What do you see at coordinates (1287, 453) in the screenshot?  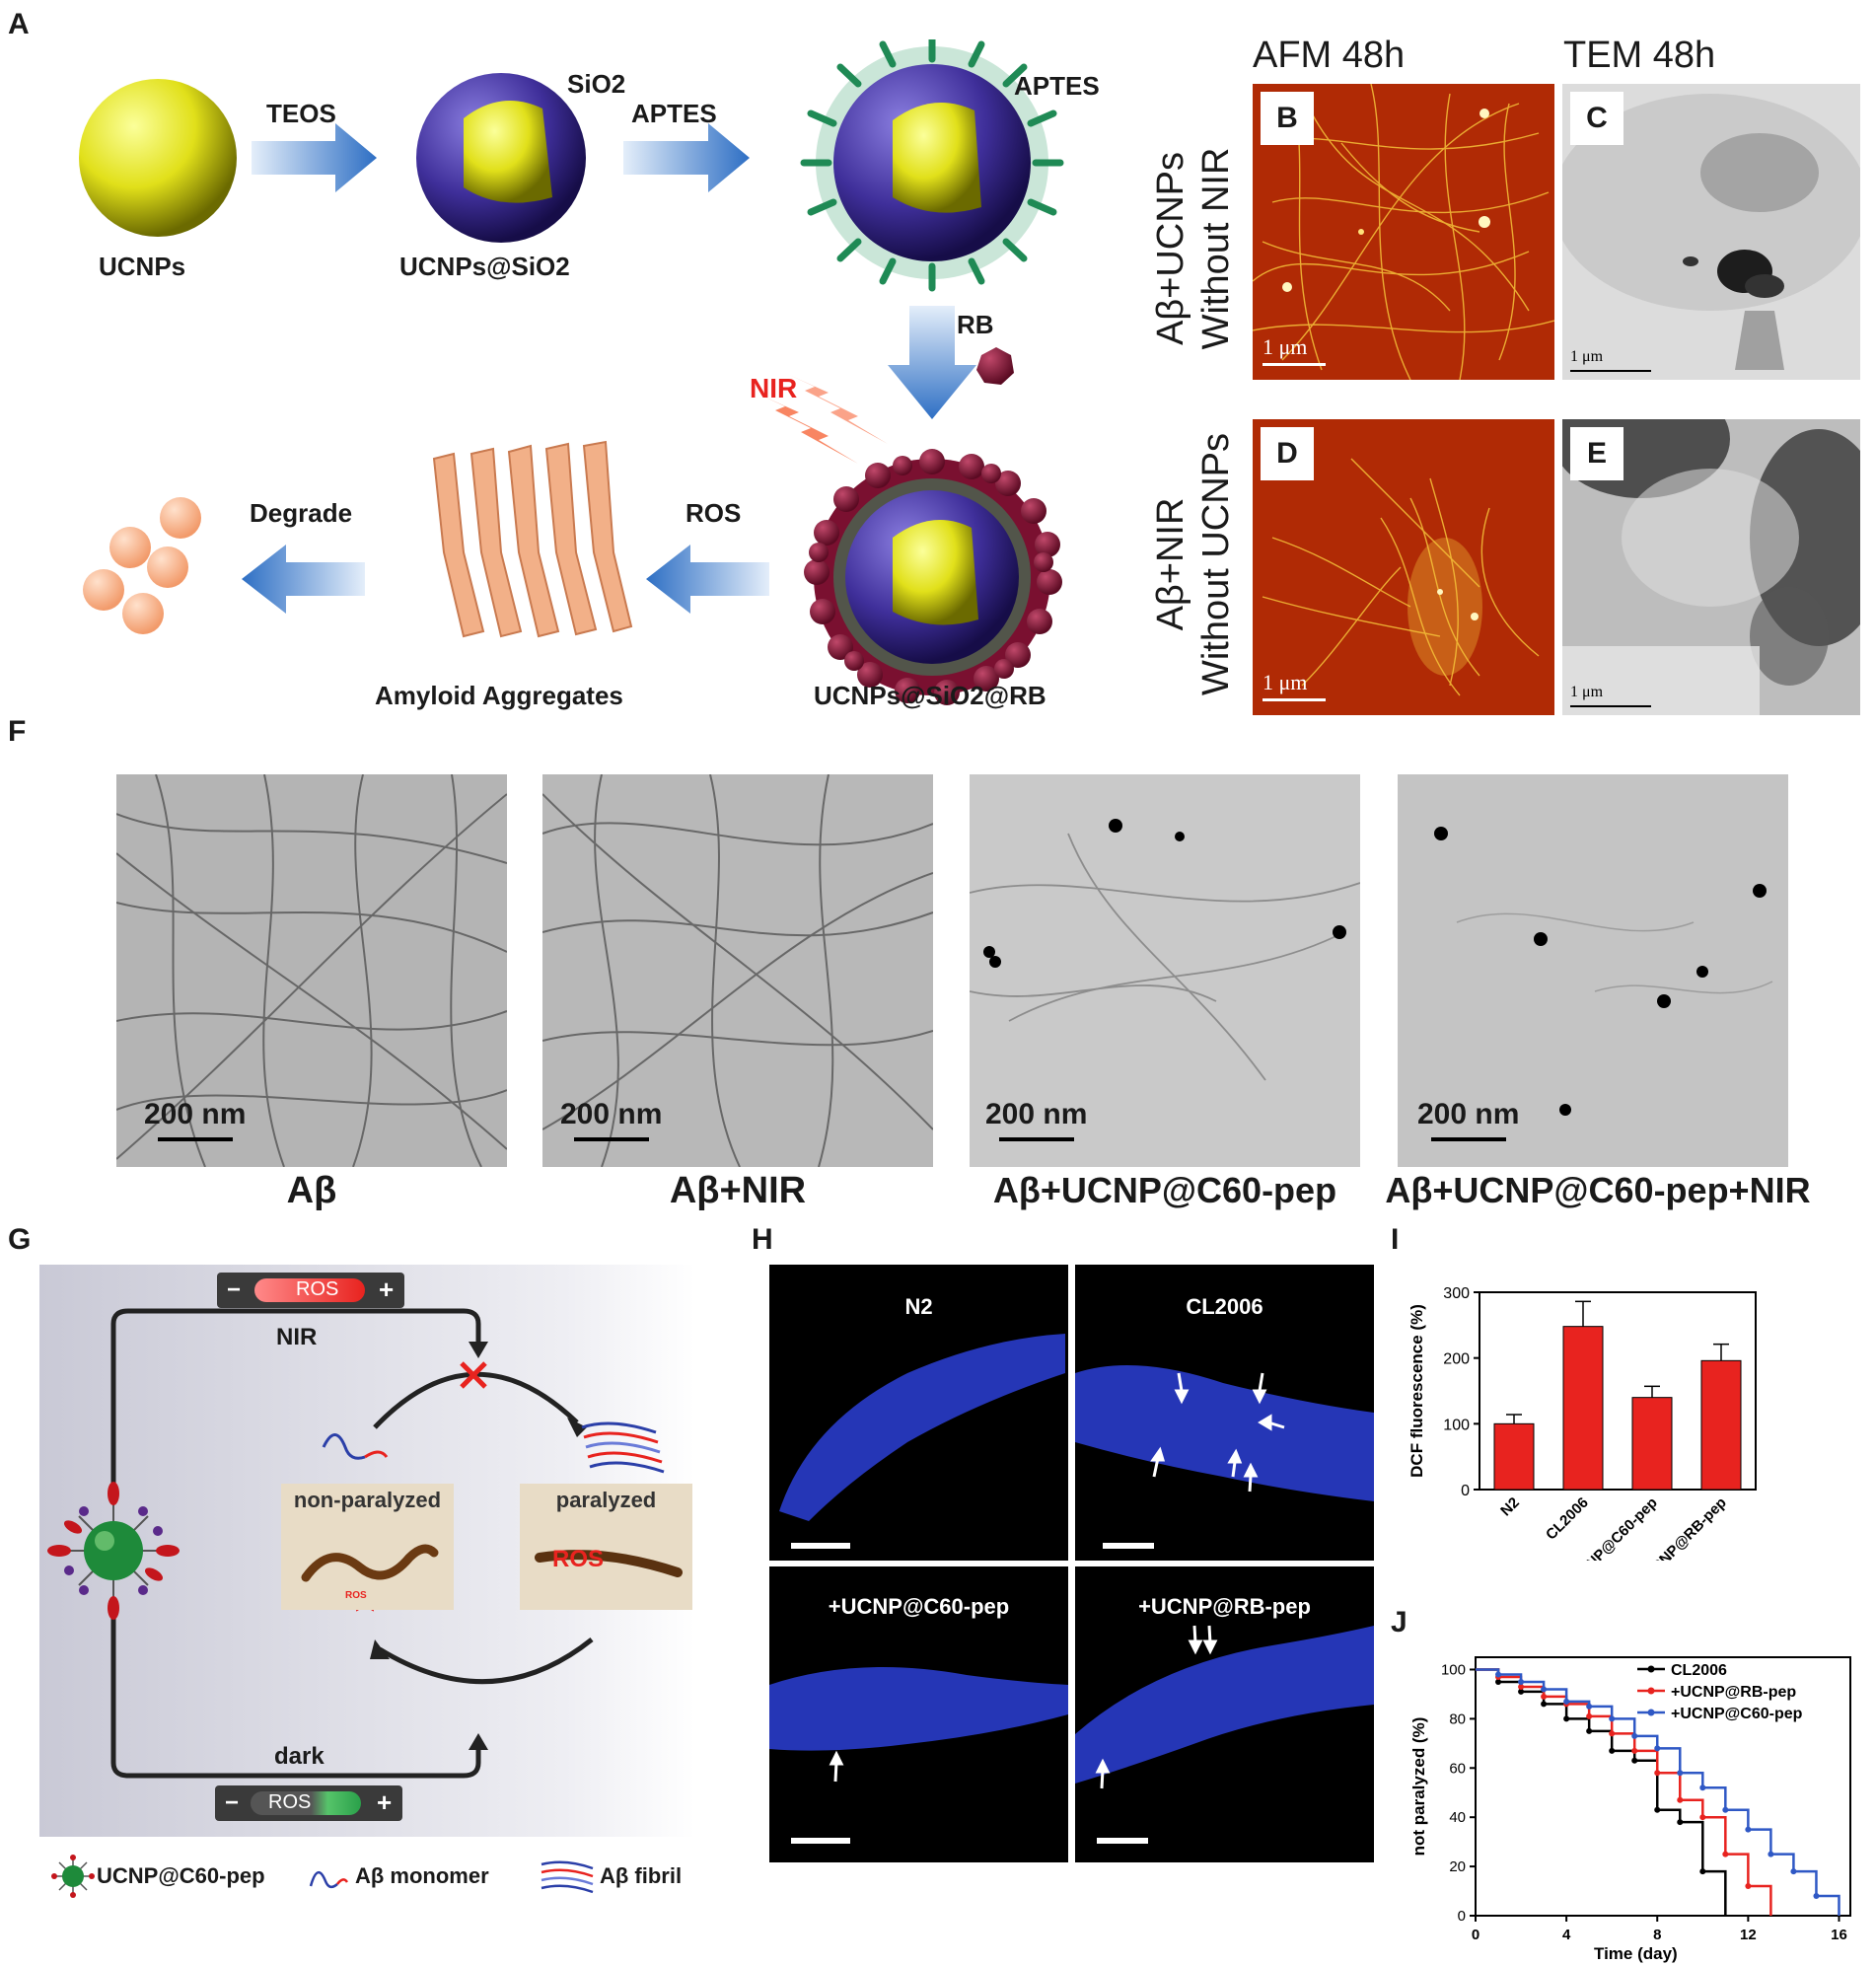 I see `panel-letter-d: D` at bounding box center [1287, 453].